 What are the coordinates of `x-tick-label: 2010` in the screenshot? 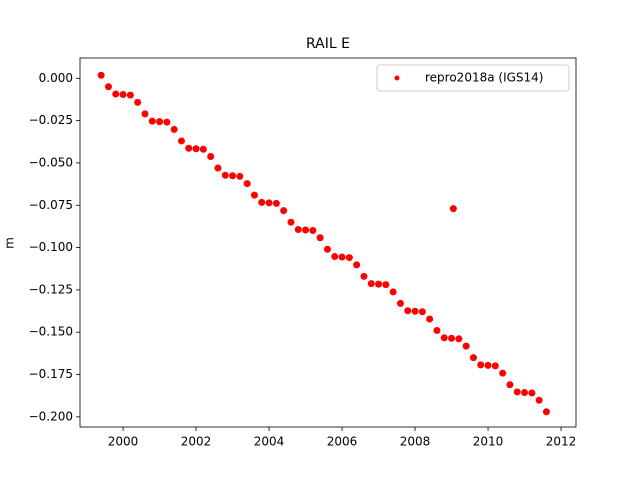 It's located at (488, 442).